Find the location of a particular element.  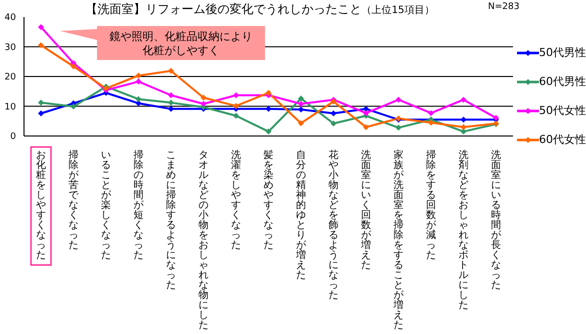

legend-label: 60代女性 is located at coordinates (562, 139).